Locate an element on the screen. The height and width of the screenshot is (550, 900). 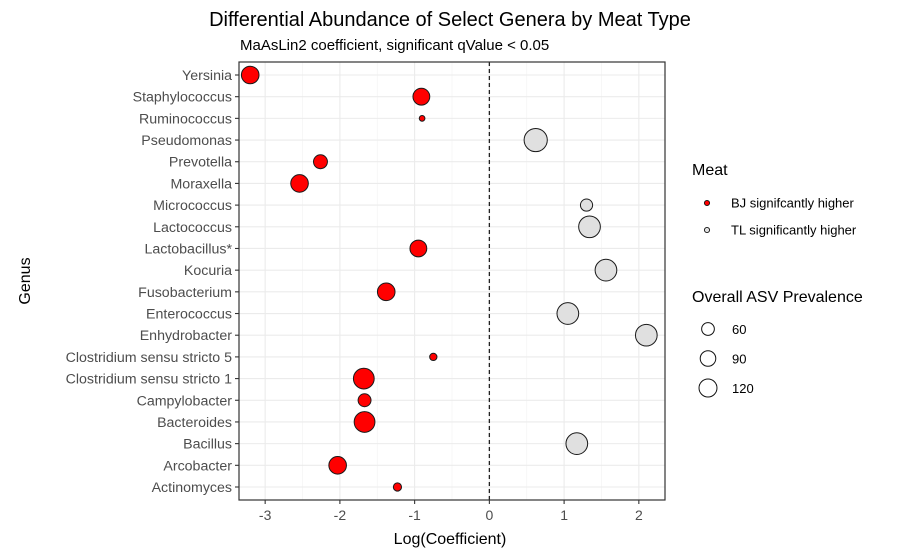
y-tick-label: Lactococcus is located at coordinates (192, 228).